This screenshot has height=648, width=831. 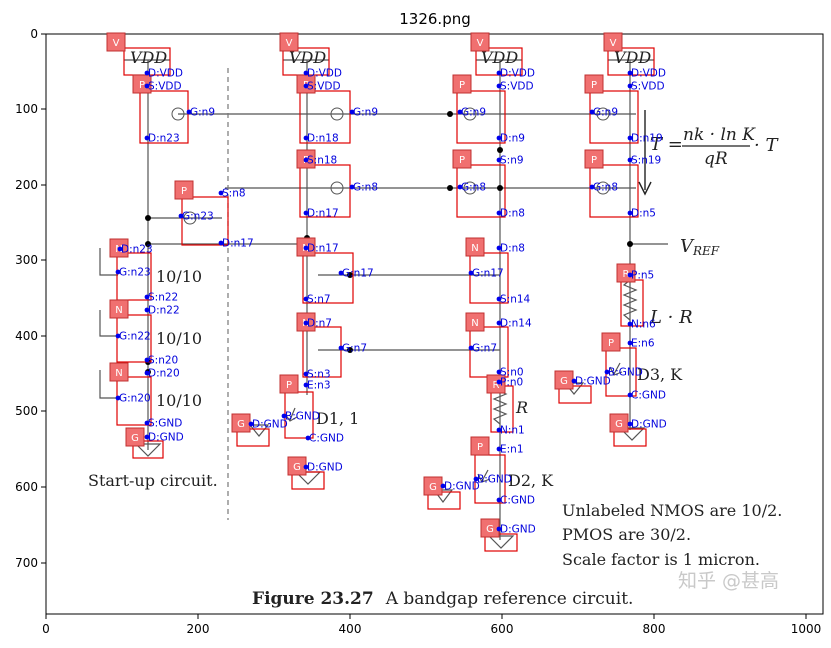 What do you see at coordinates (26, 487) in the screenshot?
I see `y-tick-label: 600` at bounding box center [26, 487].